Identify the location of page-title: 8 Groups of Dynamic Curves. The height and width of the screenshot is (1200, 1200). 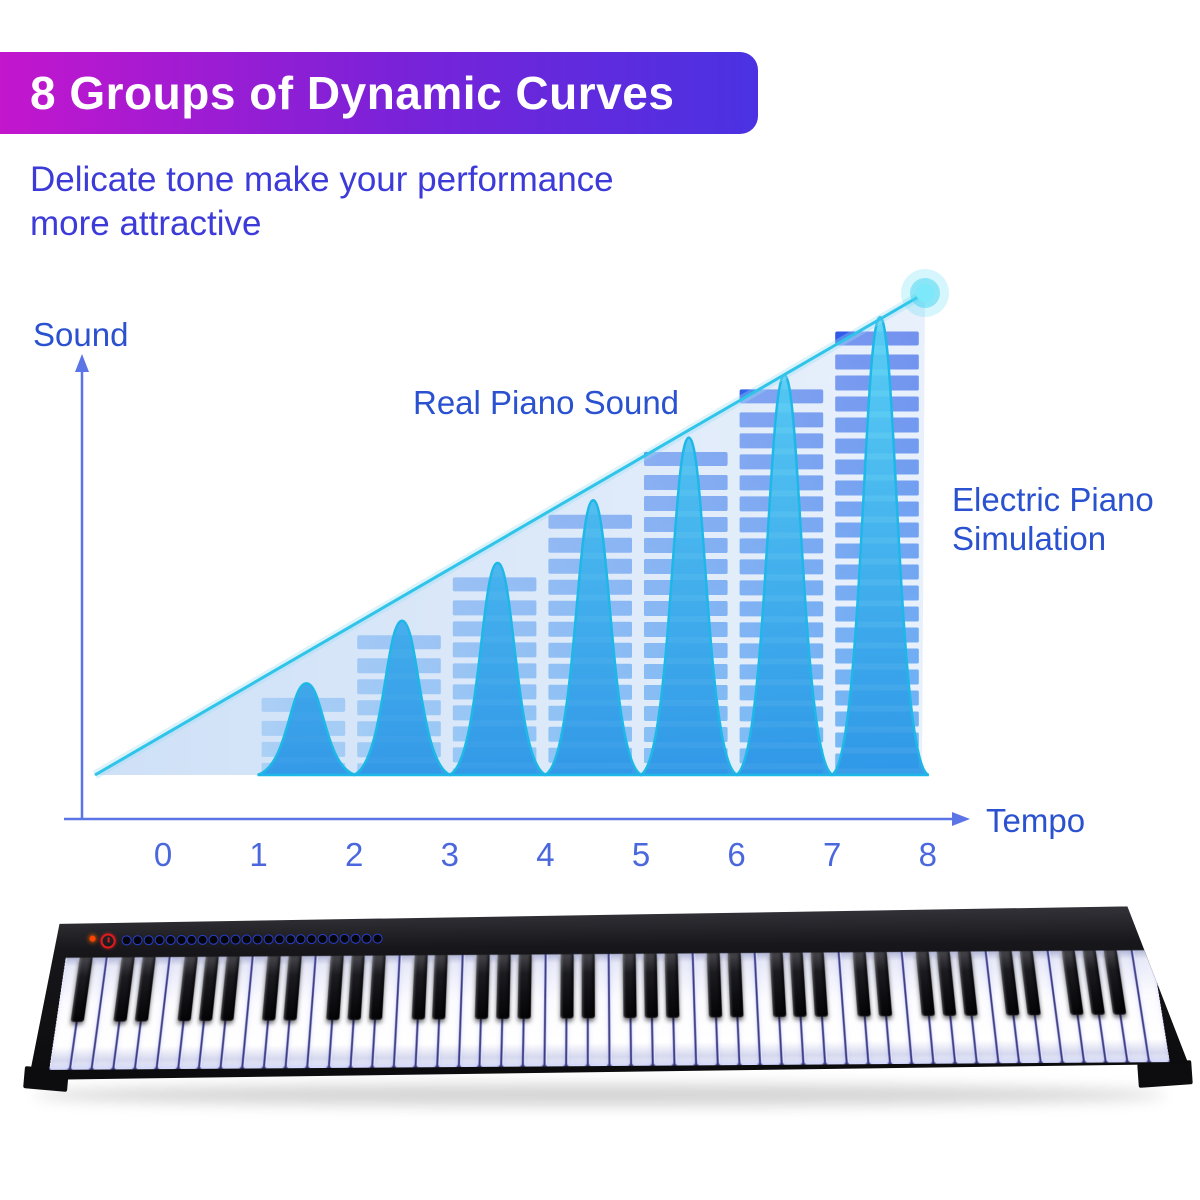
(352, 93).